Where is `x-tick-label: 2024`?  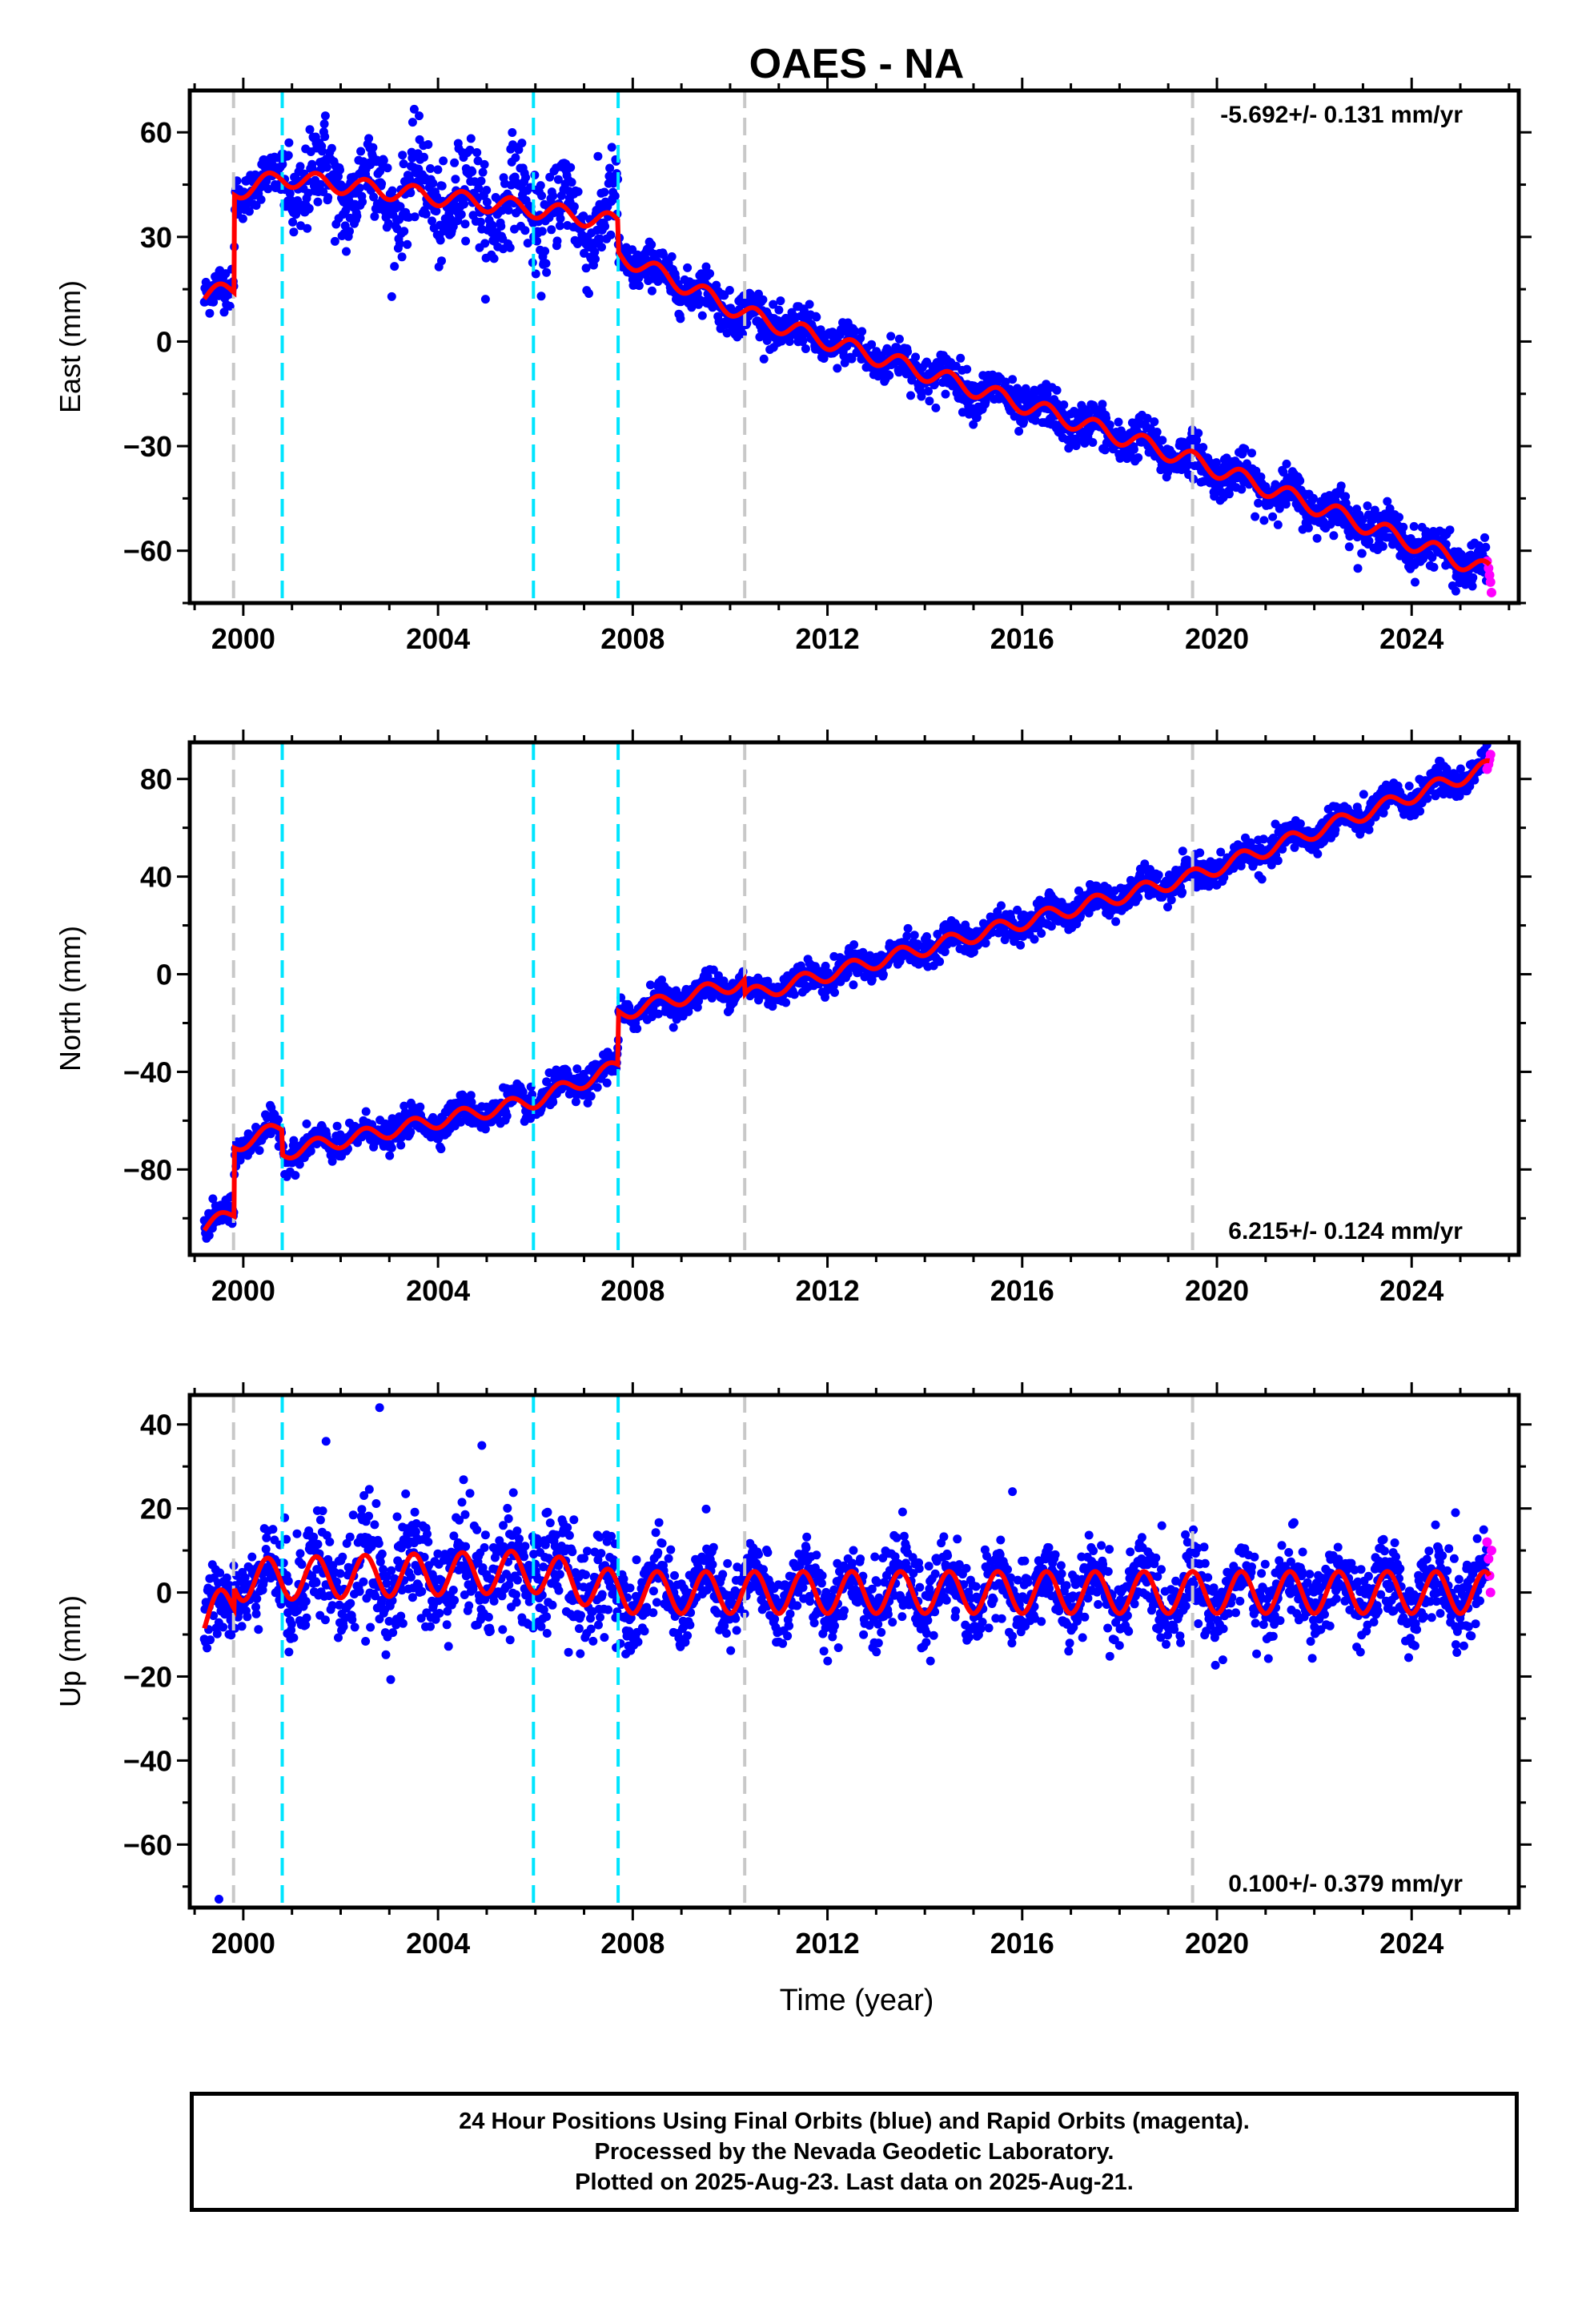
x-tick-label: 2024 is located at coordinates (1411, 1290).